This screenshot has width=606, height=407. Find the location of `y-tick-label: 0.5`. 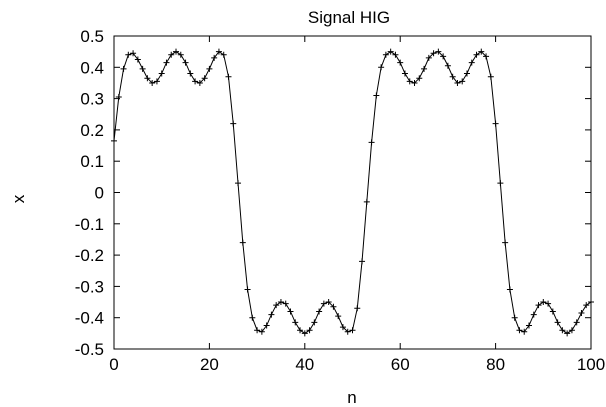

y-tick-label: 0.5 is located at coordinates (92, 36).